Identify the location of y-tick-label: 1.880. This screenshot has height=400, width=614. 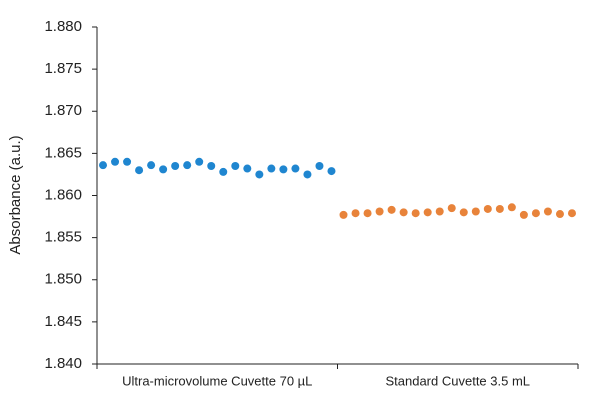
(63, 26).